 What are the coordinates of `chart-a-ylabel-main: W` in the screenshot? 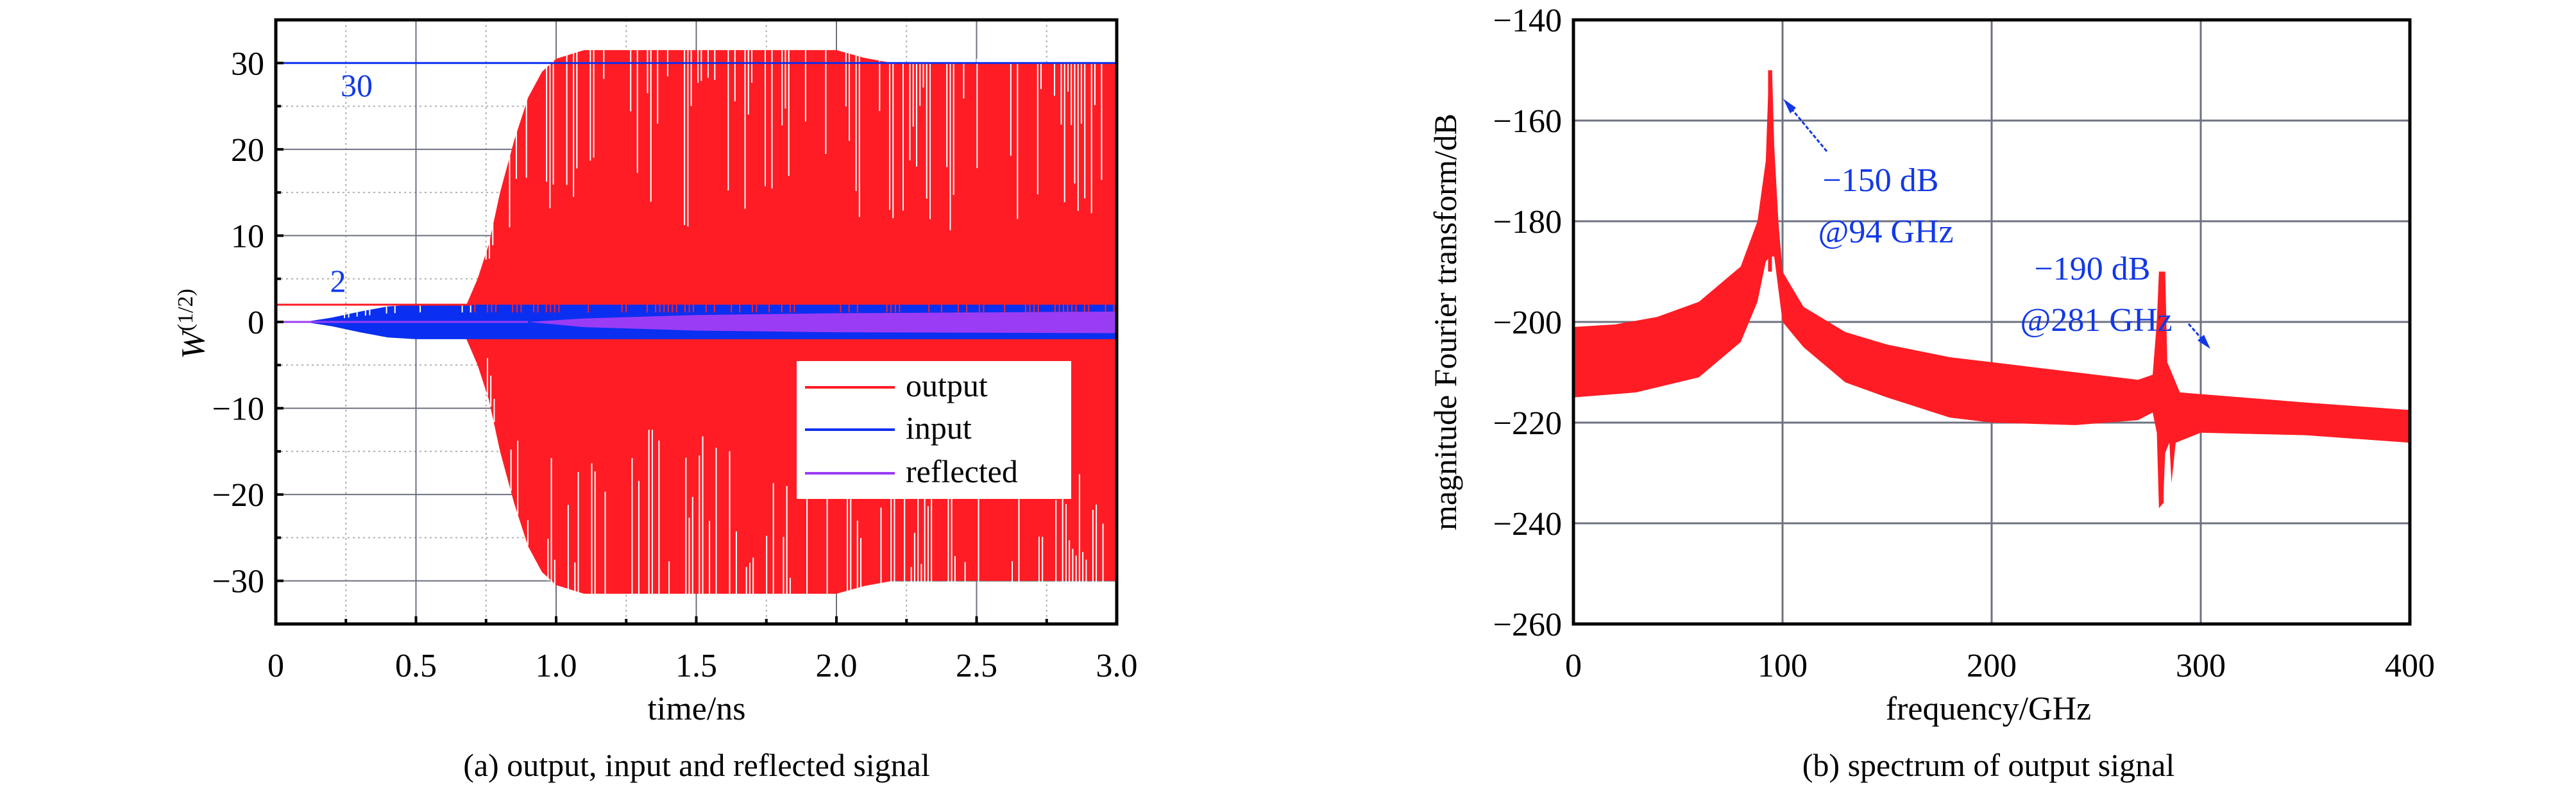 It's located at (193, 343).